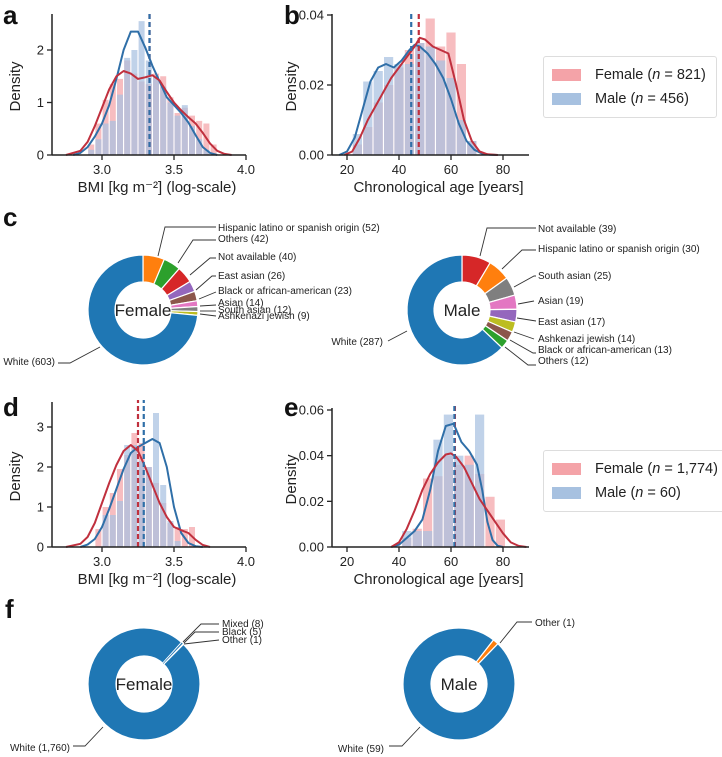  Describe the element at coordinates (311, 85) in the screenshot. I see `y-tick-label: 0.02` at that location.